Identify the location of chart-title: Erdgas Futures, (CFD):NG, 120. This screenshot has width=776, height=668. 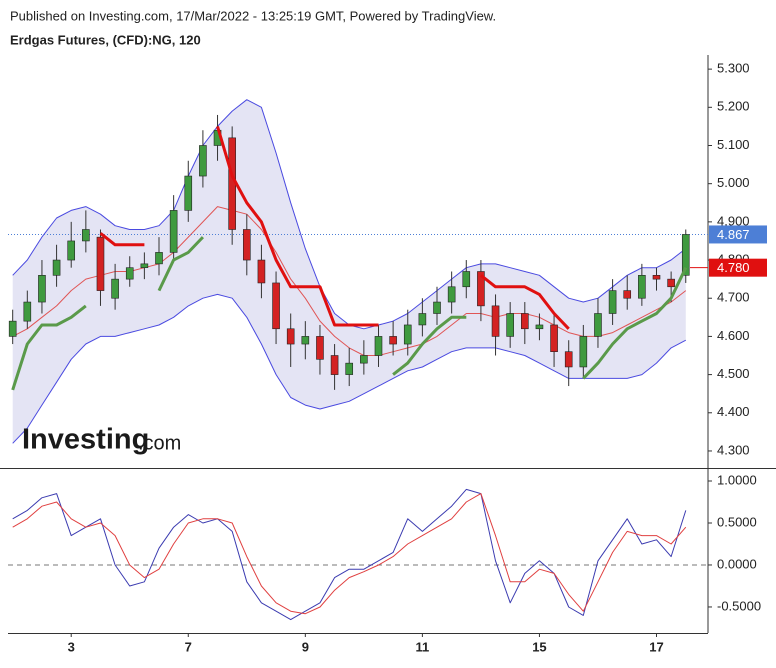
(105, 39).